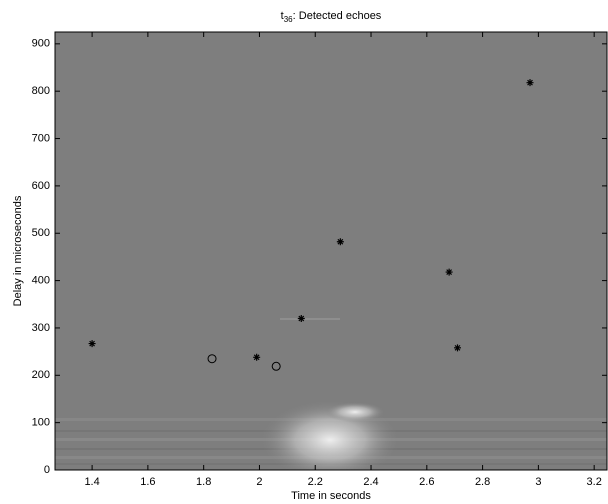 The image size is (608, 504). I want to click on title-rest: : Detected echoes, so click(337, 16).